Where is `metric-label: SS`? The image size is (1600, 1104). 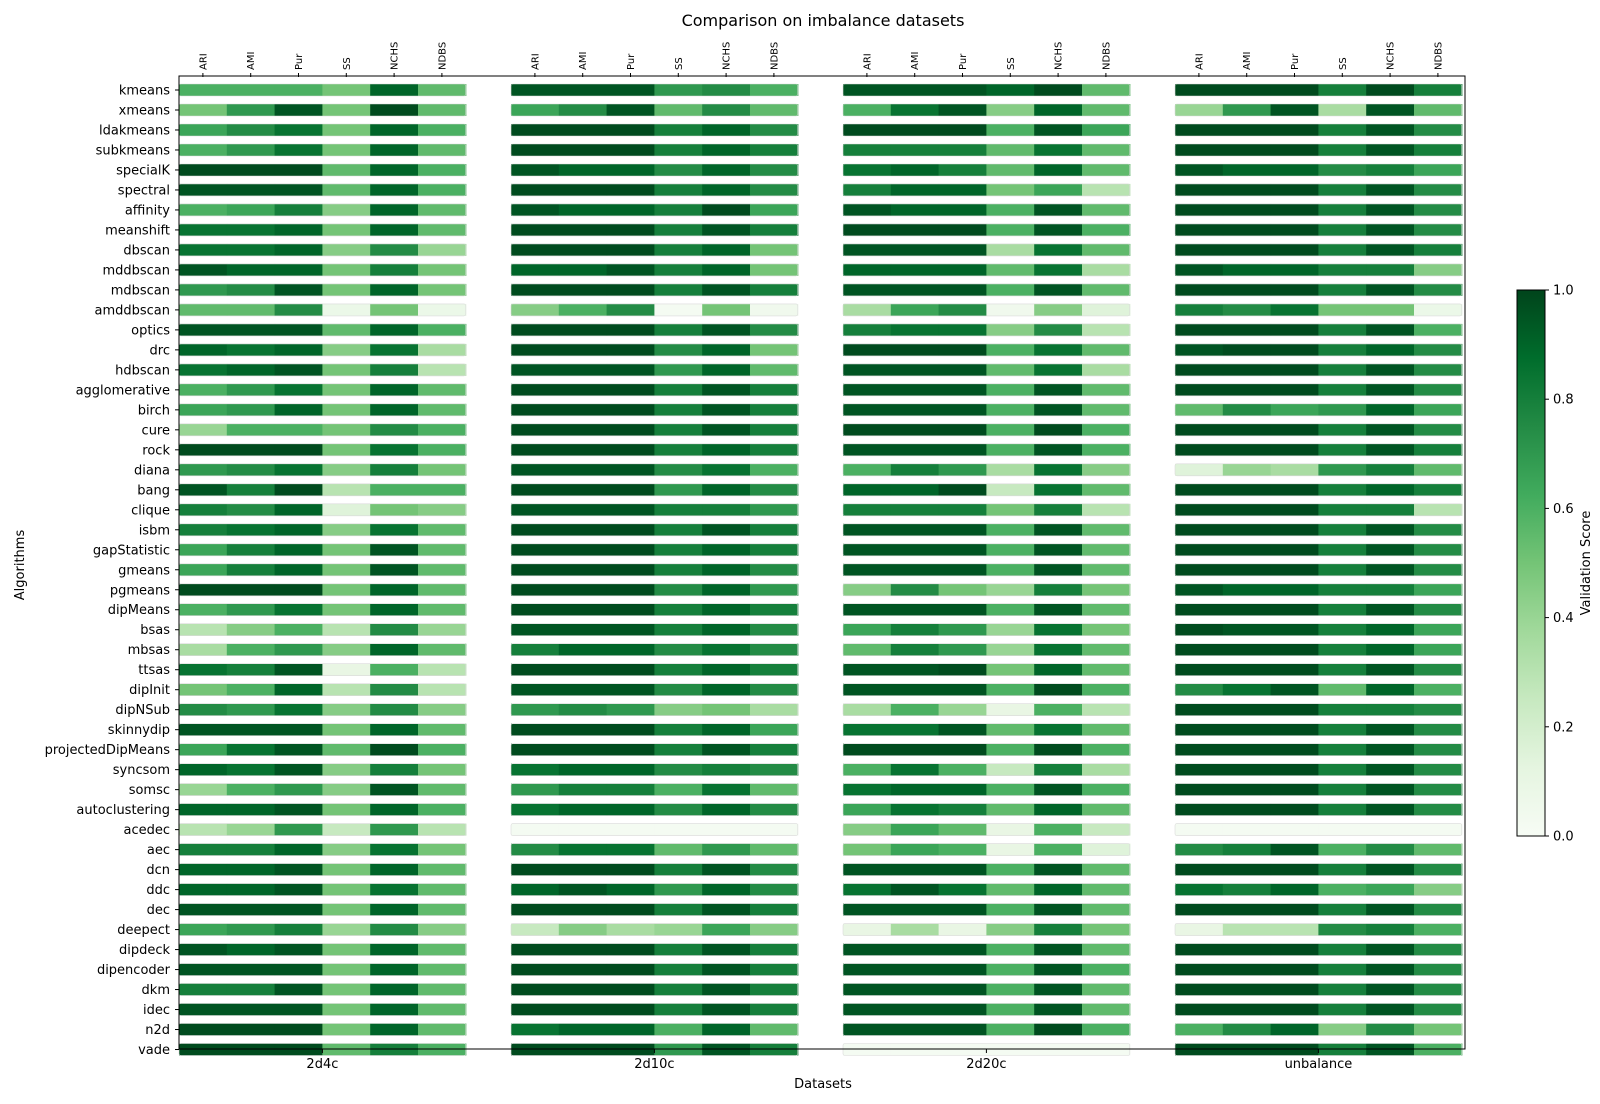
metric-label: SS is located at coordinates (679, 63).